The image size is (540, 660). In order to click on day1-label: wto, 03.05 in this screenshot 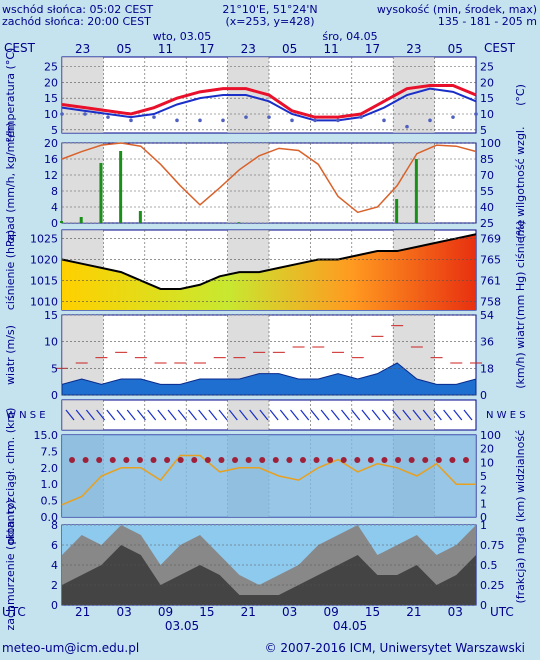, I will do `click(182, 36)`.